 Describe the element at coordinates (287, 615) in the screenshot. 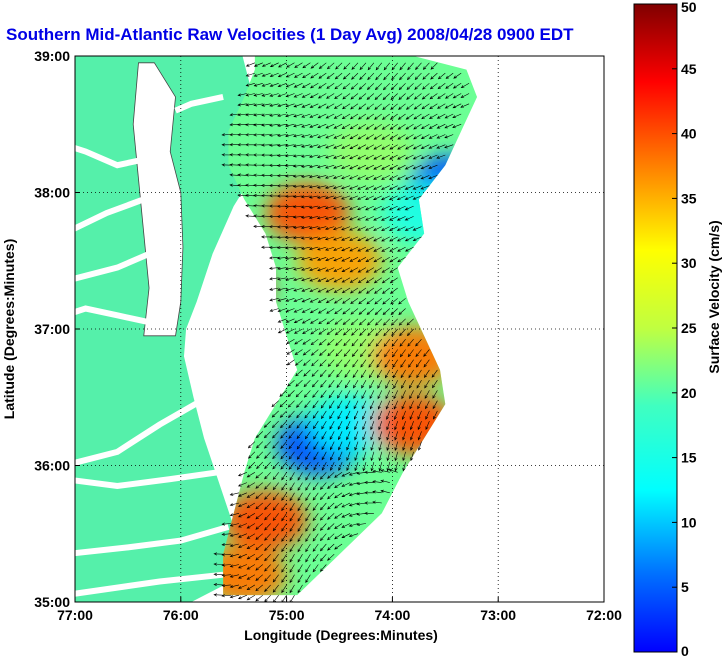

I see `x-tick-label: 75:00` at that location.